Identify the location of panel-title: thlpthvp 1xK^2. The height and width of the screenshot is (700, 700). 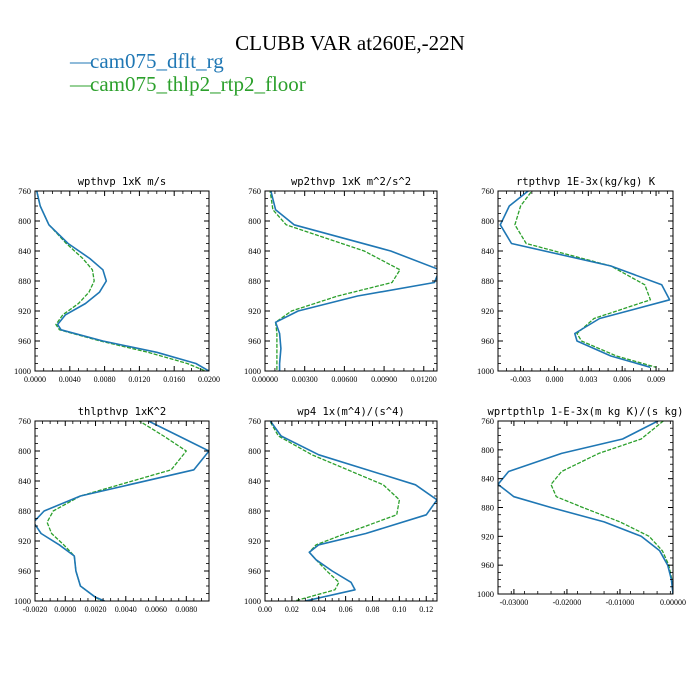
(122, 412).